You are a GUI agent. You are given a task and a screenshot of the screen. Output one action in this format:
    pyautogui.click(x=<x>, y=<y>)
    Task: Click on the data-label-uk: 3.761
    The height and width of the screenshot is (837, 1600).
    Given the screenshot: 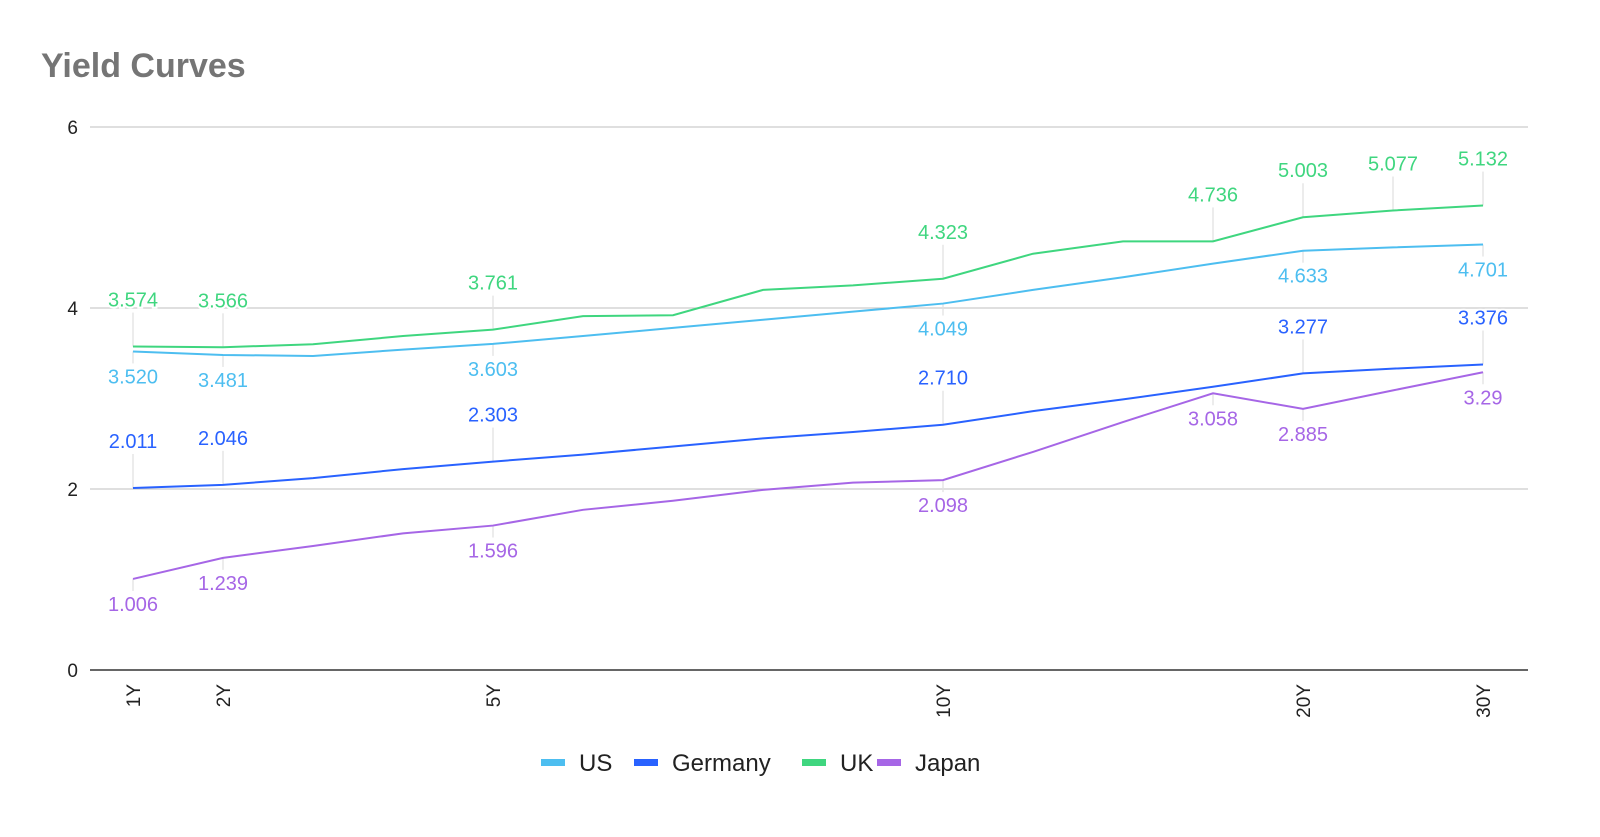 What is the action you would take?
    pyautogui.click(x=493, y=284)
    